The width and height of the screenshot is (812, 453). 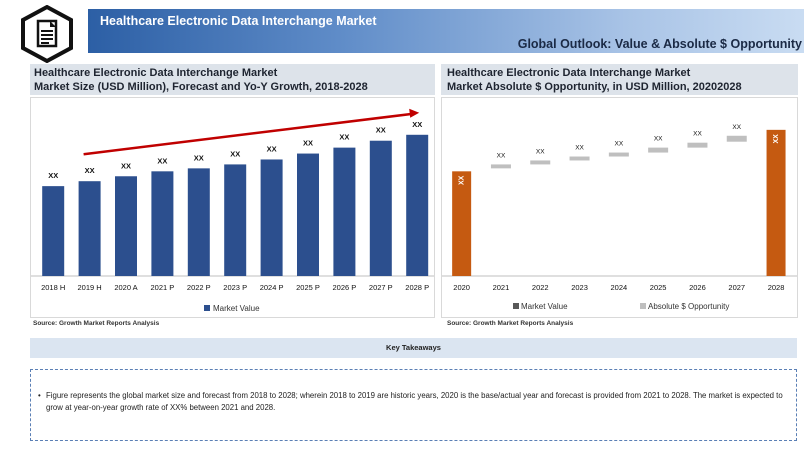 What do you see at coordinates (501, 287) in the screenshot?
I see `x-tick-label: 2021` at bounding box center [501, 287].